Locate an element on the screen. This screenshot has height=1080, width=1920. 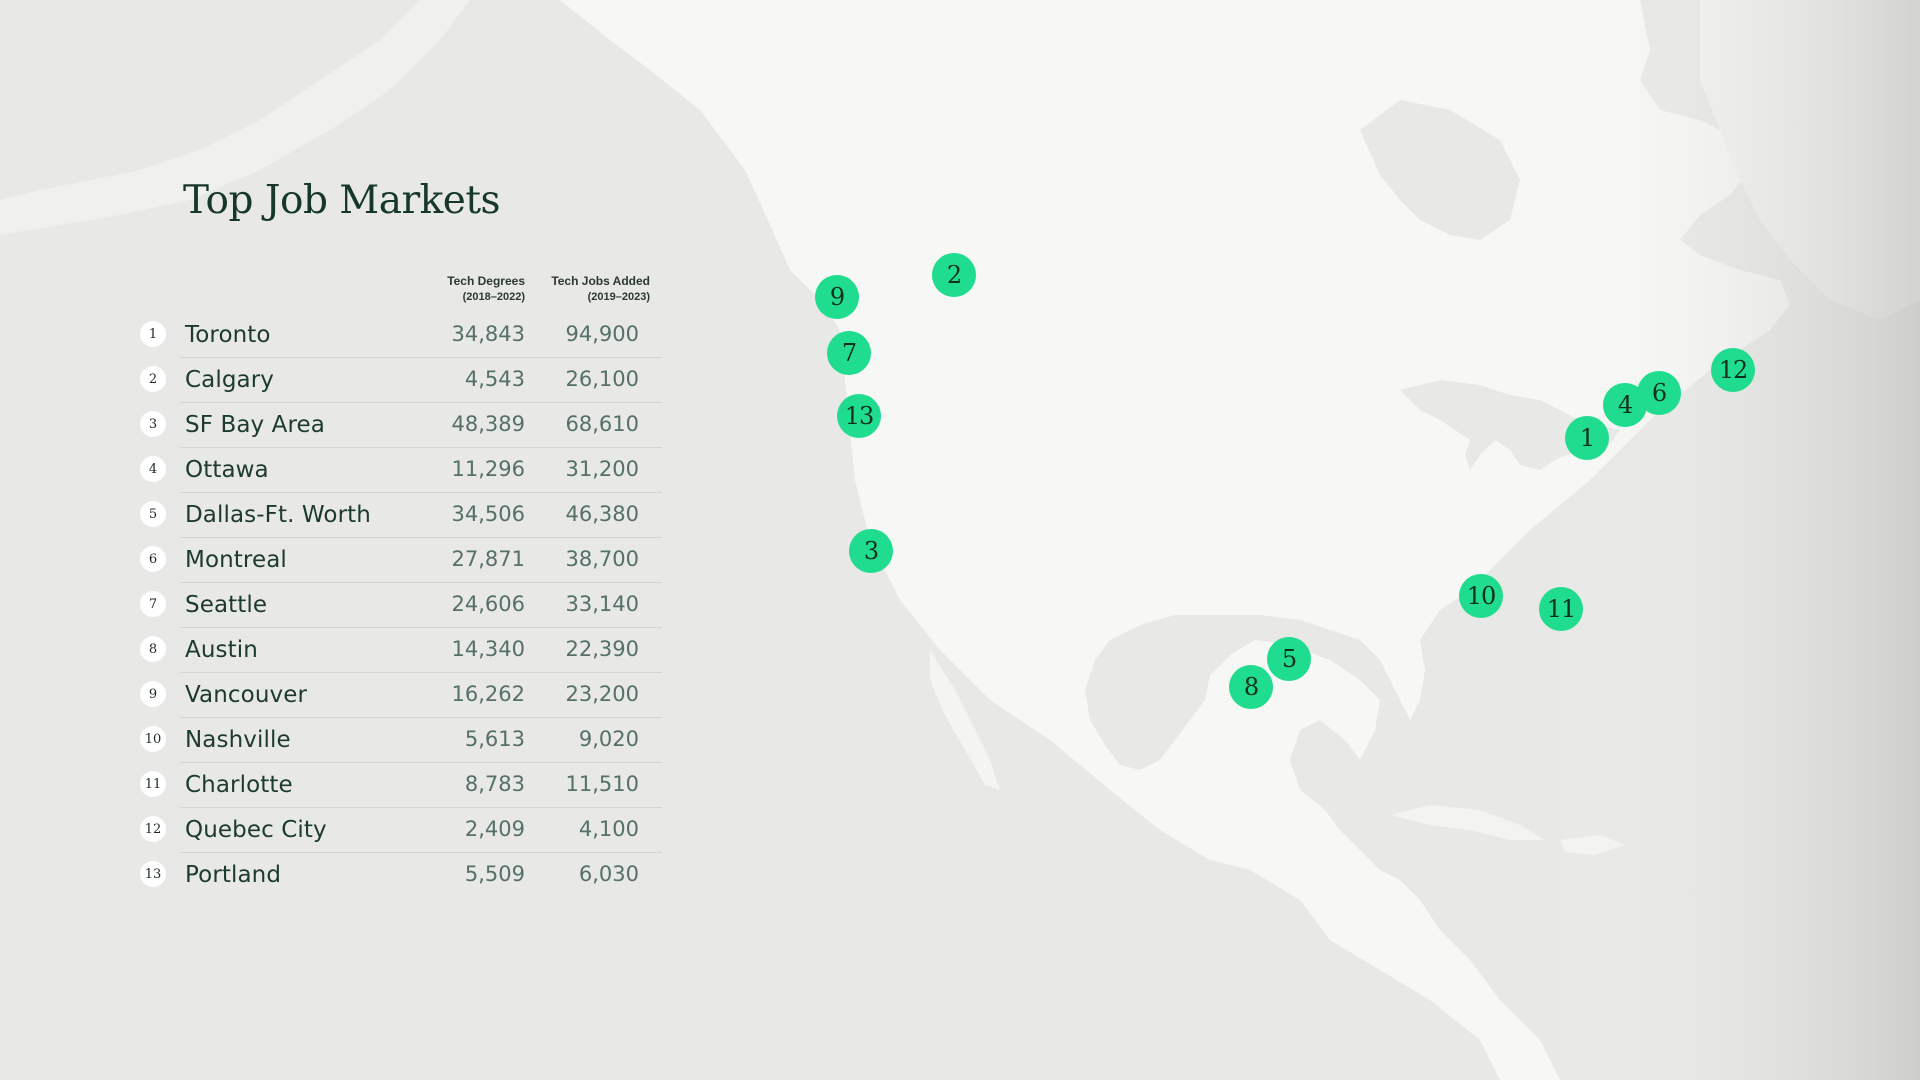
map-marker-2: 2 is located at coordinates (954, 275).